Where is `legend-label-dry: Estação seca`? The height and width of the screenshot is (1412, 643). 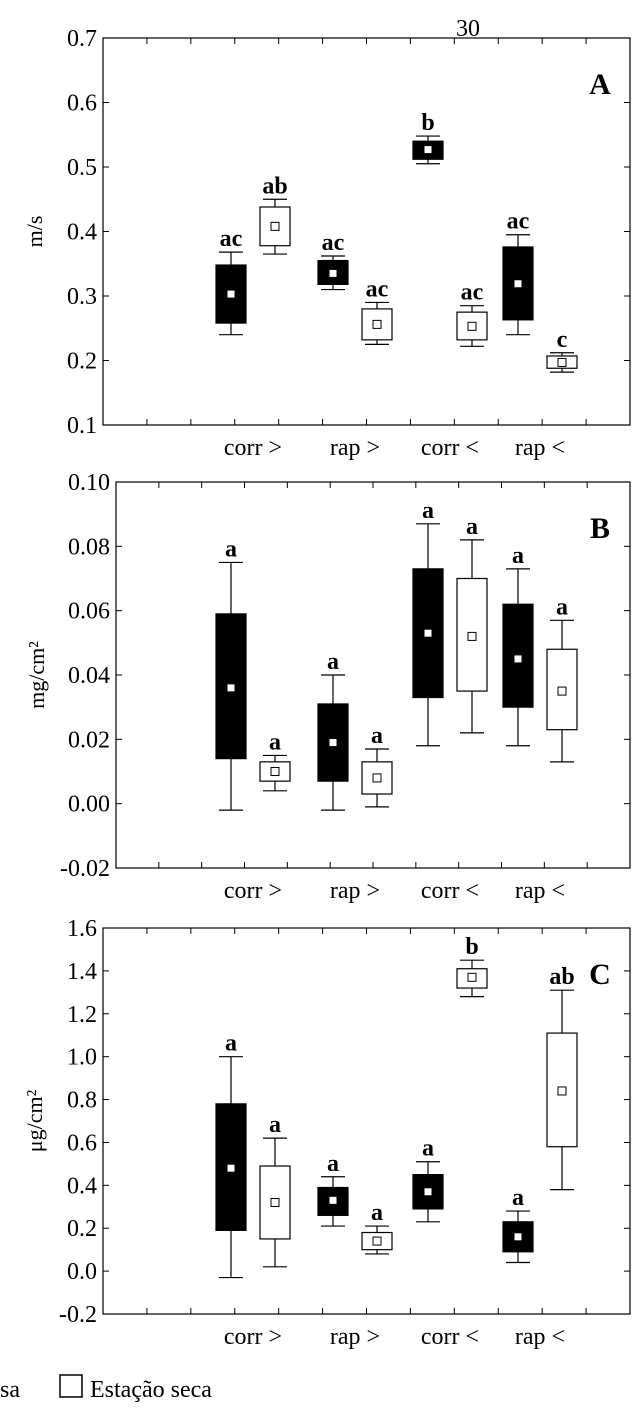 legend-label-dry: Estação seca is located at coordinates (151, 1390).